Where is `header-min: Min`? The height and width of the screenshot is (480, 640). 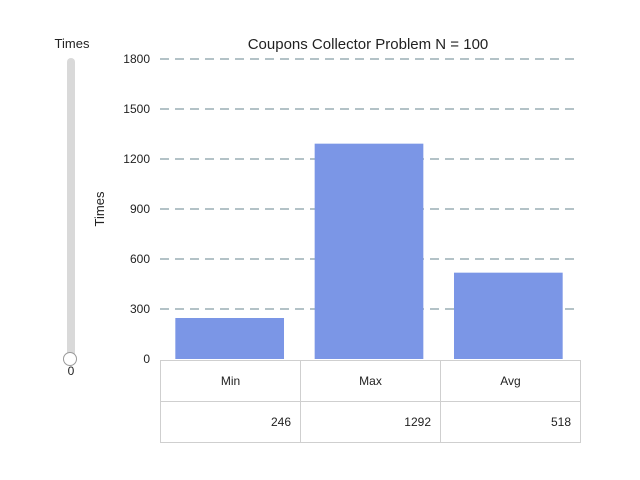 header-min: Min is located at coordinates (230, 381).